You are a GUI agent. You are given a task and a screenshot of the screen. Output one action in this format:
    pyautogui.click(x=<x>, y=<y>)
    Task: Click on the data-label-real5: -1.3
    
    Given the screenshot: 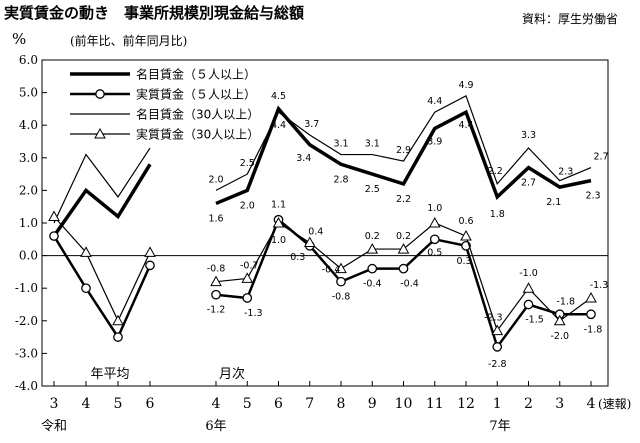 What is the action you would take?
    pyautogui.click(x=253, y=313)
    